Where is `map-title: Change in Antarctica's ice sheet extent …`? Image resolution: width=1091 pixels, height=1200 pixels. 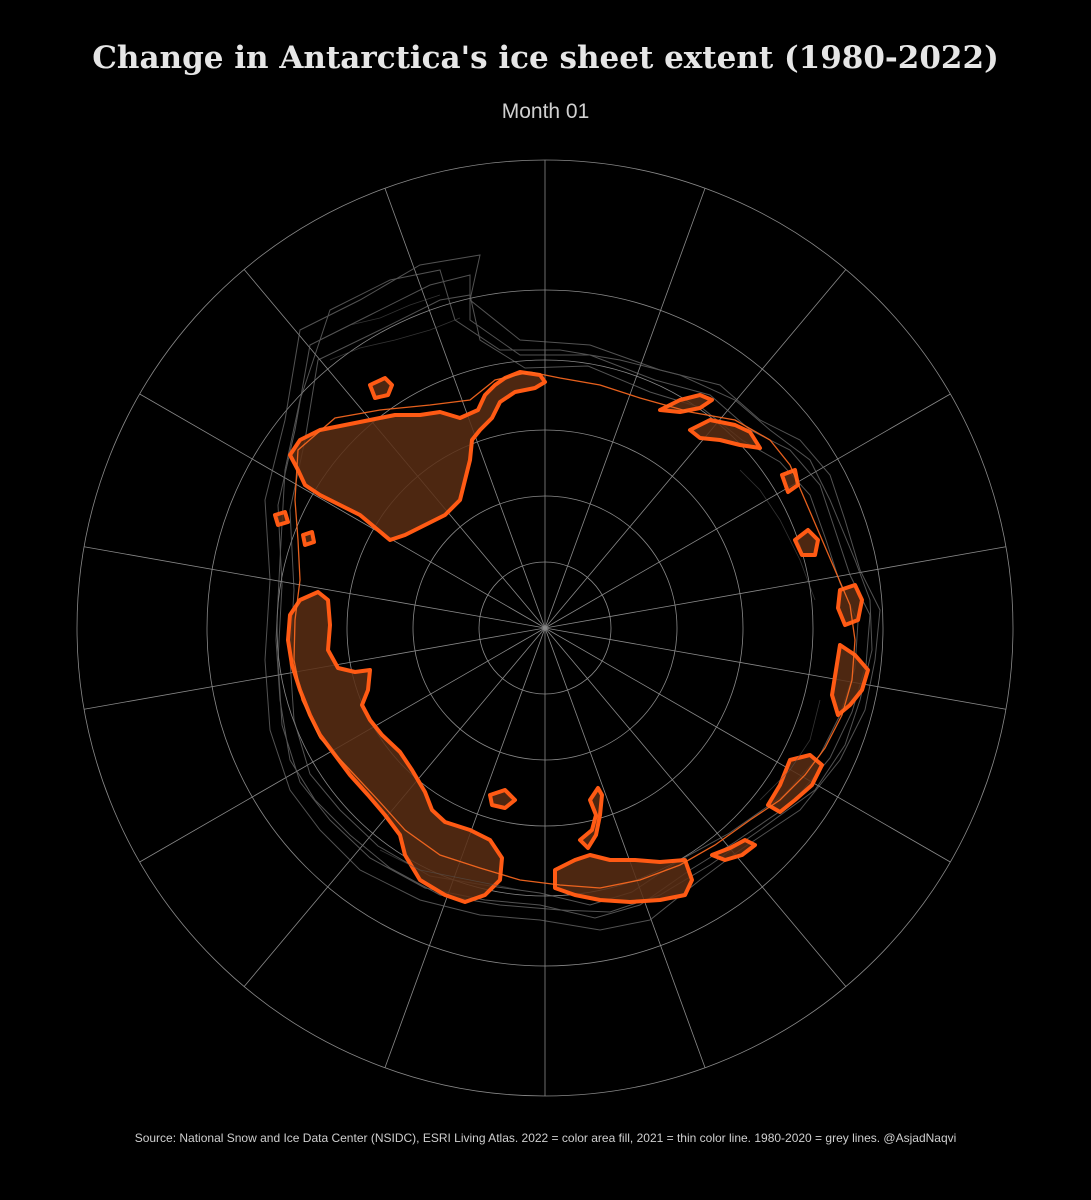 map-title: Change in Antarctica's ice sheet extent … is located at coordinates (545, 58).